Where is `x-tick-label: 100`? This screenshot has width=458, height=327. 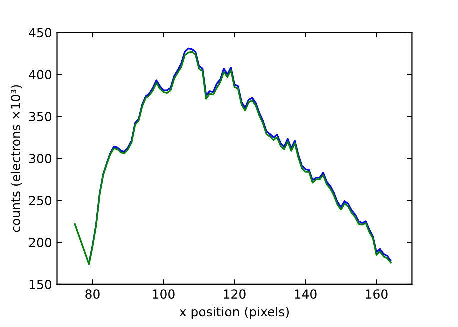
x-tick-label: 100 is located at coordinates (164, 295).